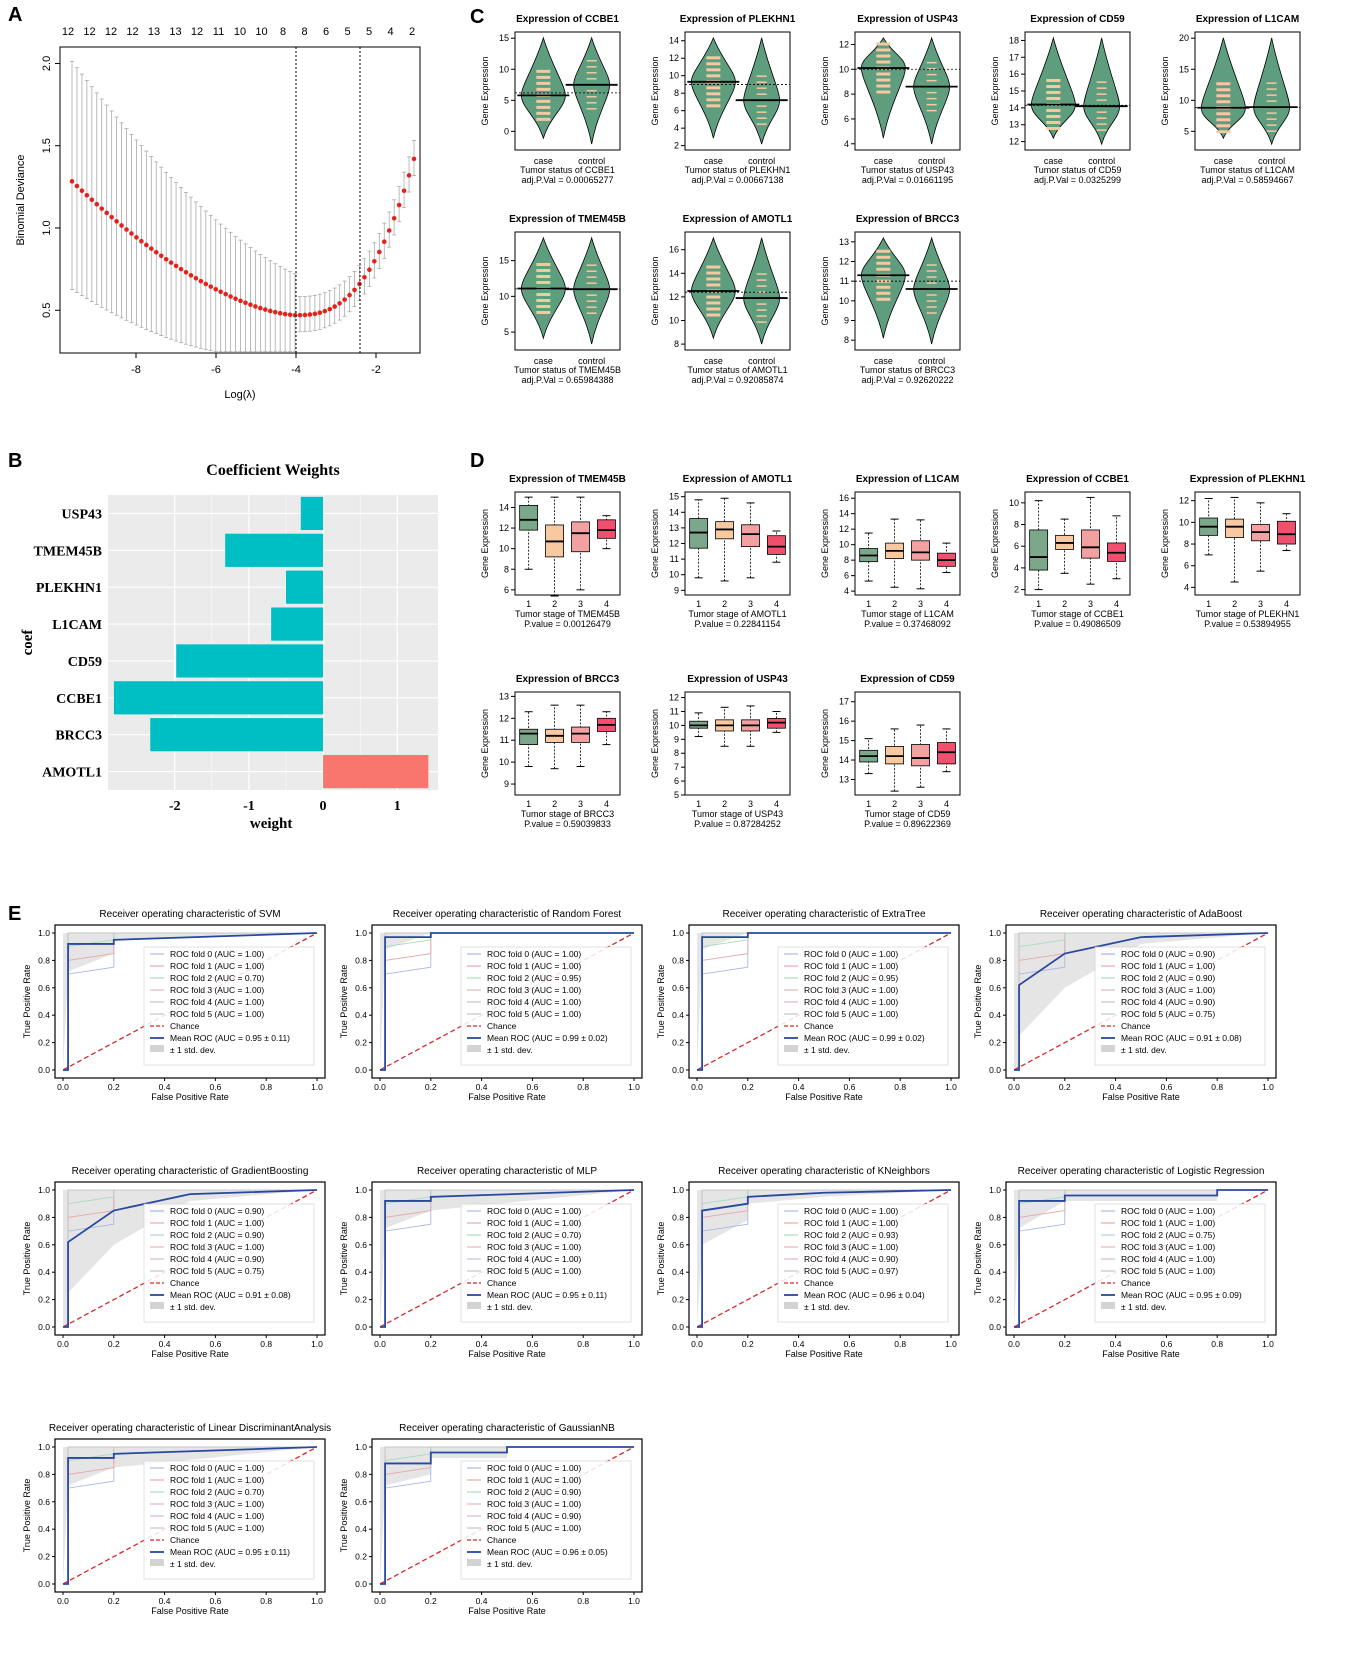  What do you see at coordinates (1286, 604) in the screenshot?
I see `x-tick-label: 4` at bounding box center [1286, 604].